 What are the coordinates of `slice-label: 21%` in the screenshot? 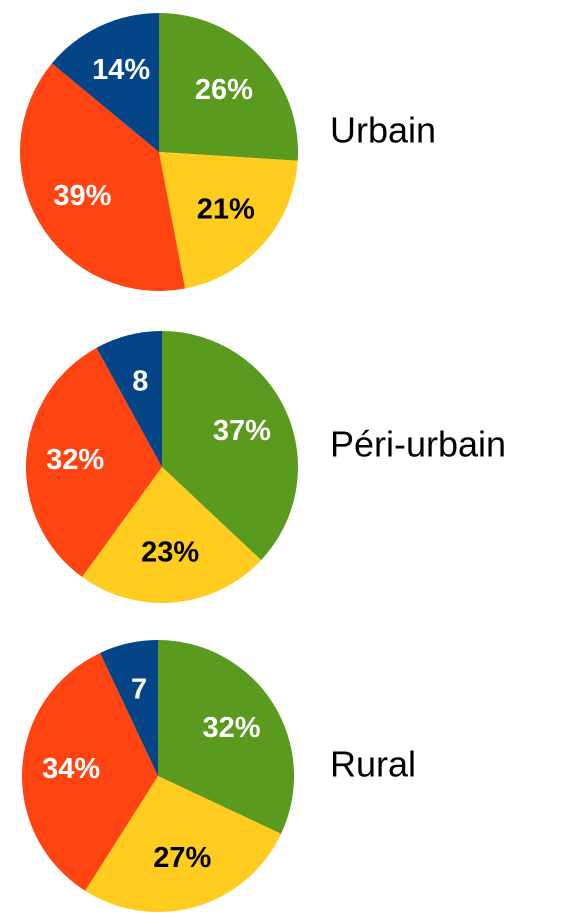 It's located at (226, 209).